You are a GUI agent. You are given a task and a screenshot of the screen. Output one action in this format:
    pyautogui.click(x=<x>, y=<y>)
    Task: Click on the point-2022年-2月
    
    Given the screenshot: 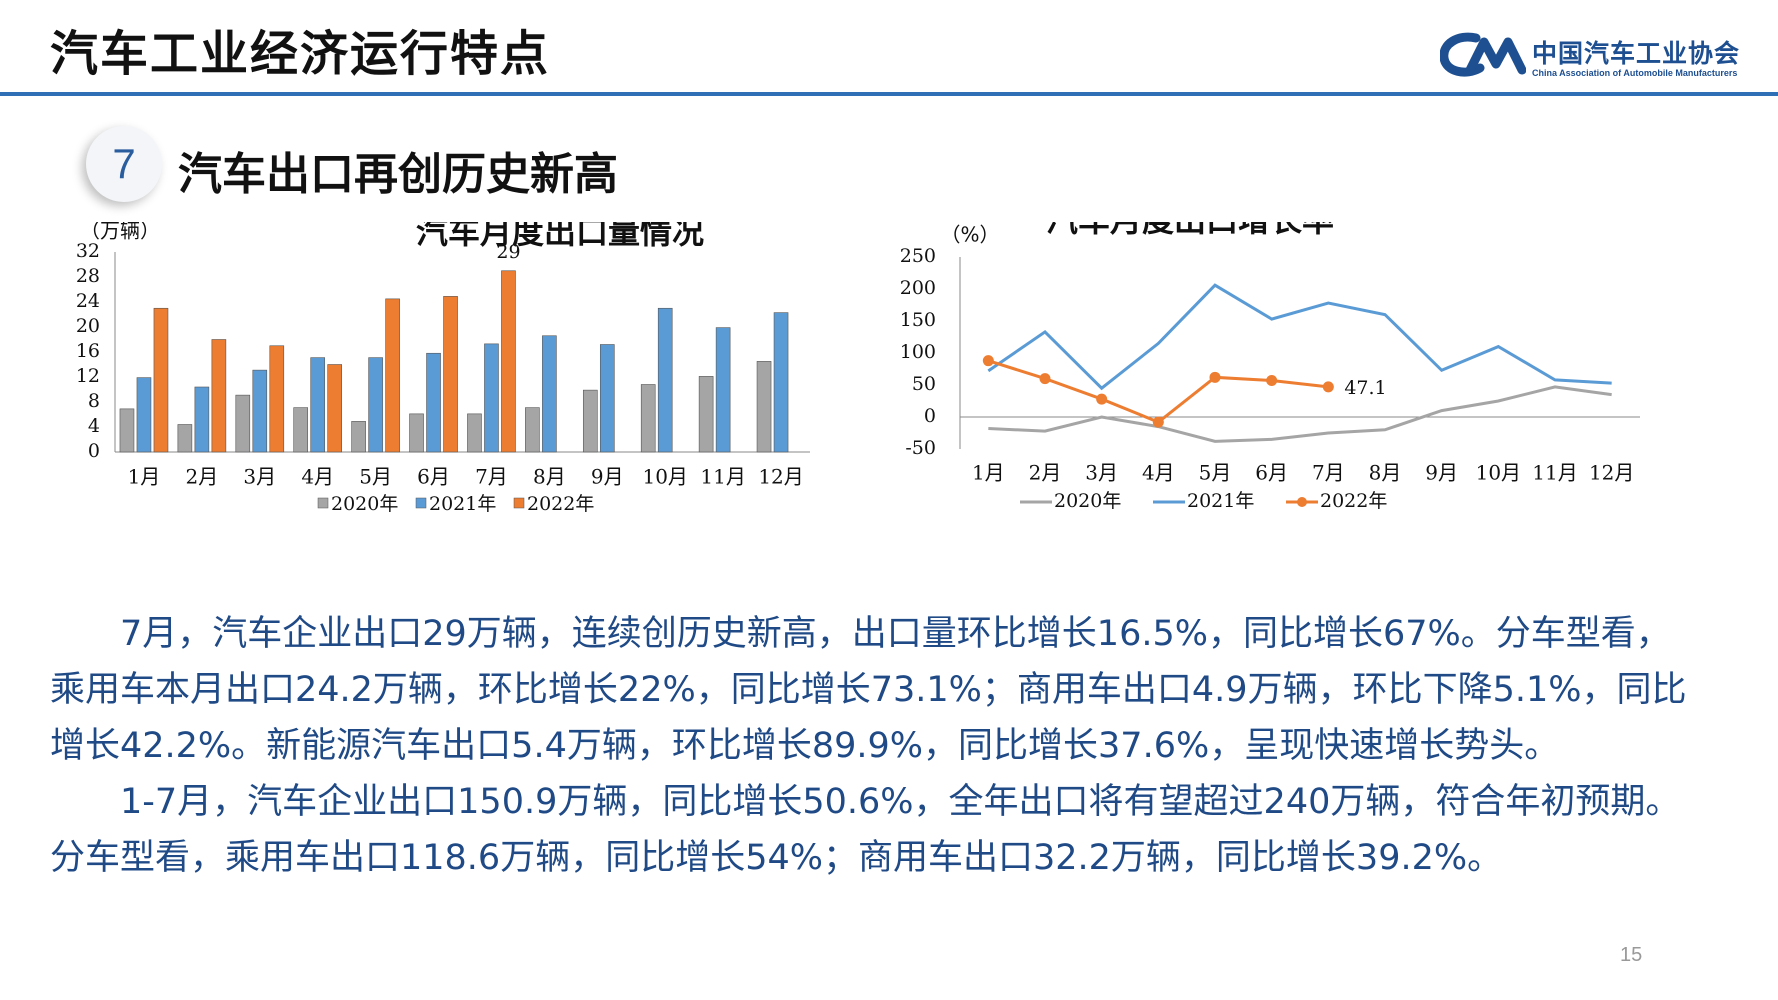 What is the action you would take?
    pyautogui.click(x=1045, y=379)
    